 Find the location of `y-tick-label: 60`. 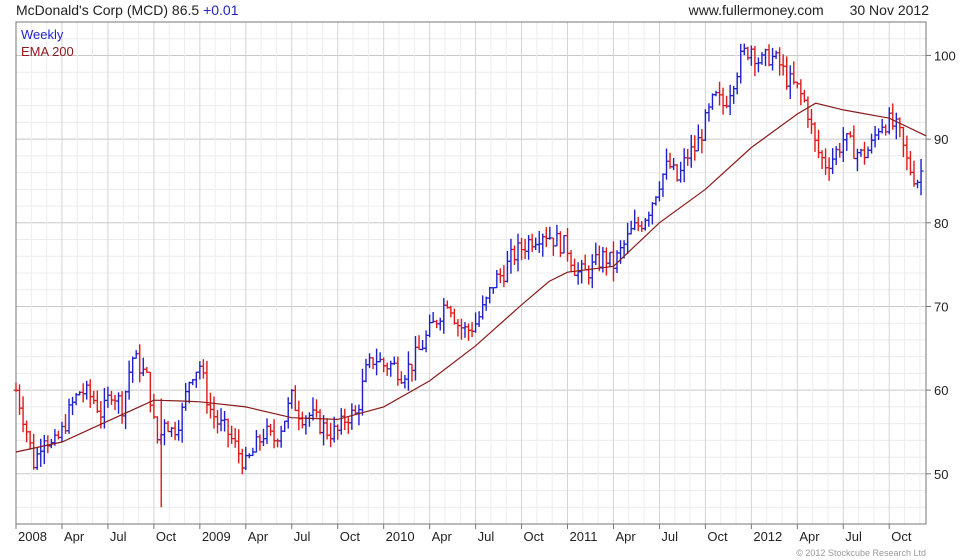

y-tick-label: 60 is located at coordinates (941, 390).